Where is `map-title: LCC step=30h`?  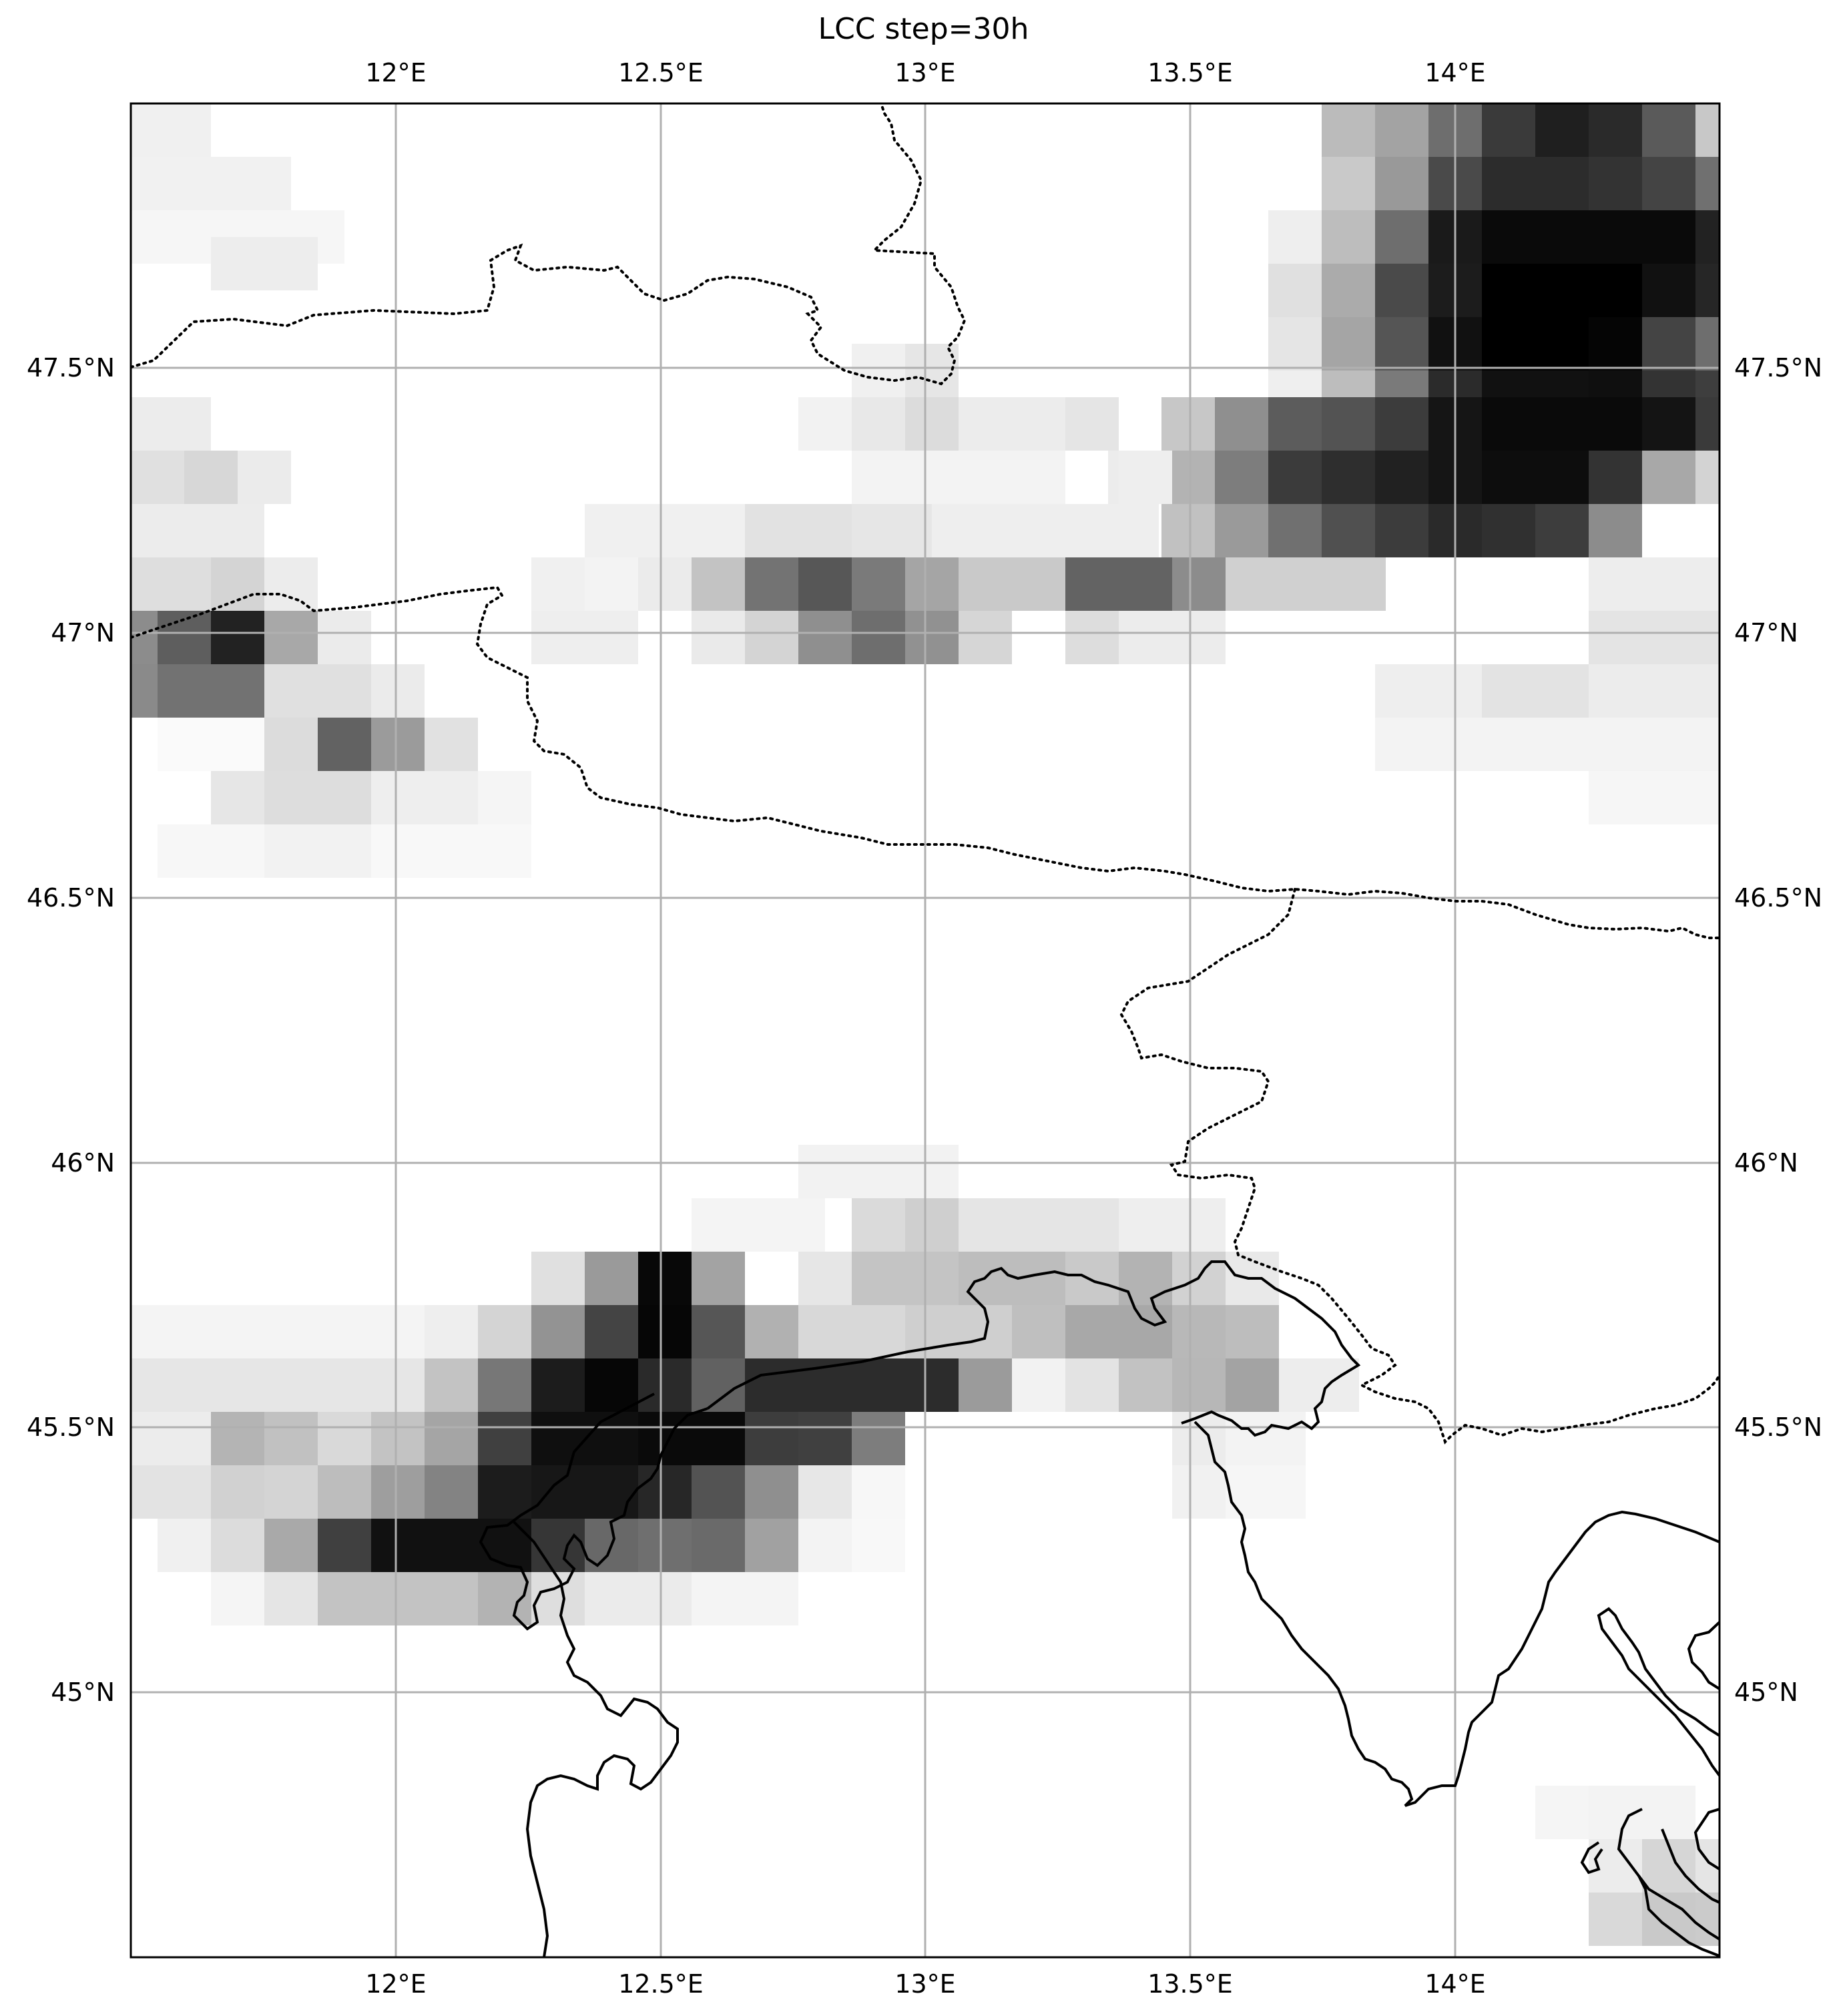 map-title: LCC step=30h is located at coordinates (923, 29).